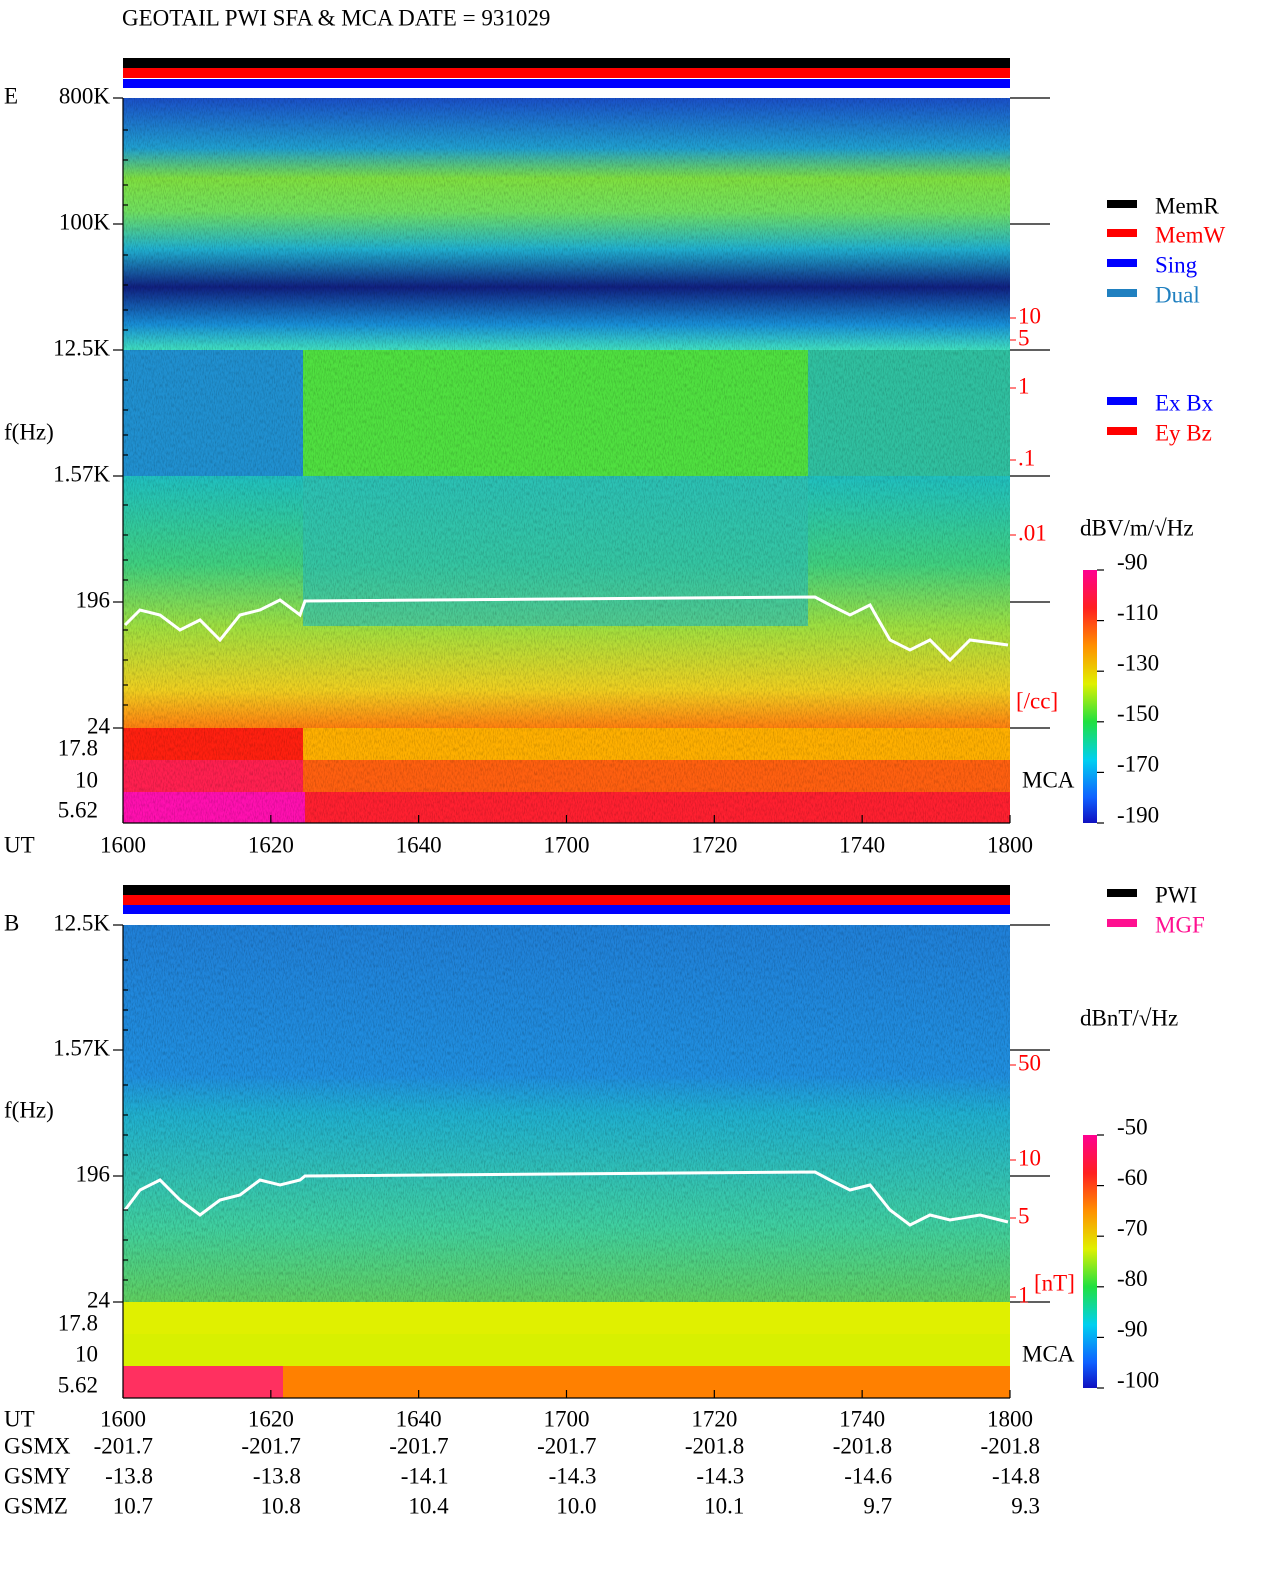  Describe the element at coordinates (1190, 234) in the screenshot. I see `legend-label: MemW` at that location.